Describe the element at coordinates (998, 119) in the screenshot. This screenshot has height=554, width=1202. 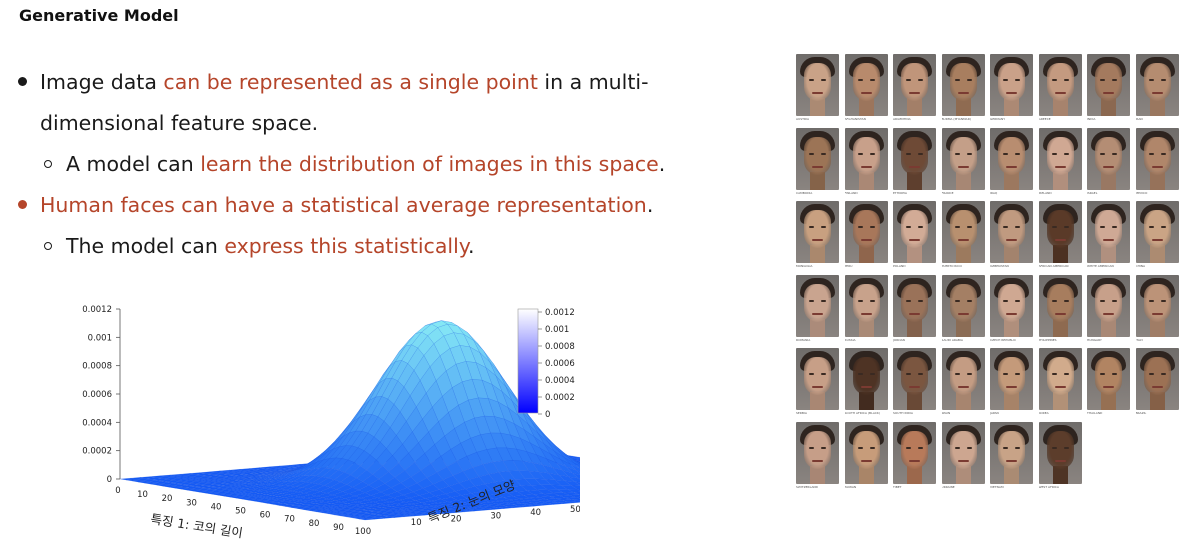
I see `face-caption: GERMANY` at that location.